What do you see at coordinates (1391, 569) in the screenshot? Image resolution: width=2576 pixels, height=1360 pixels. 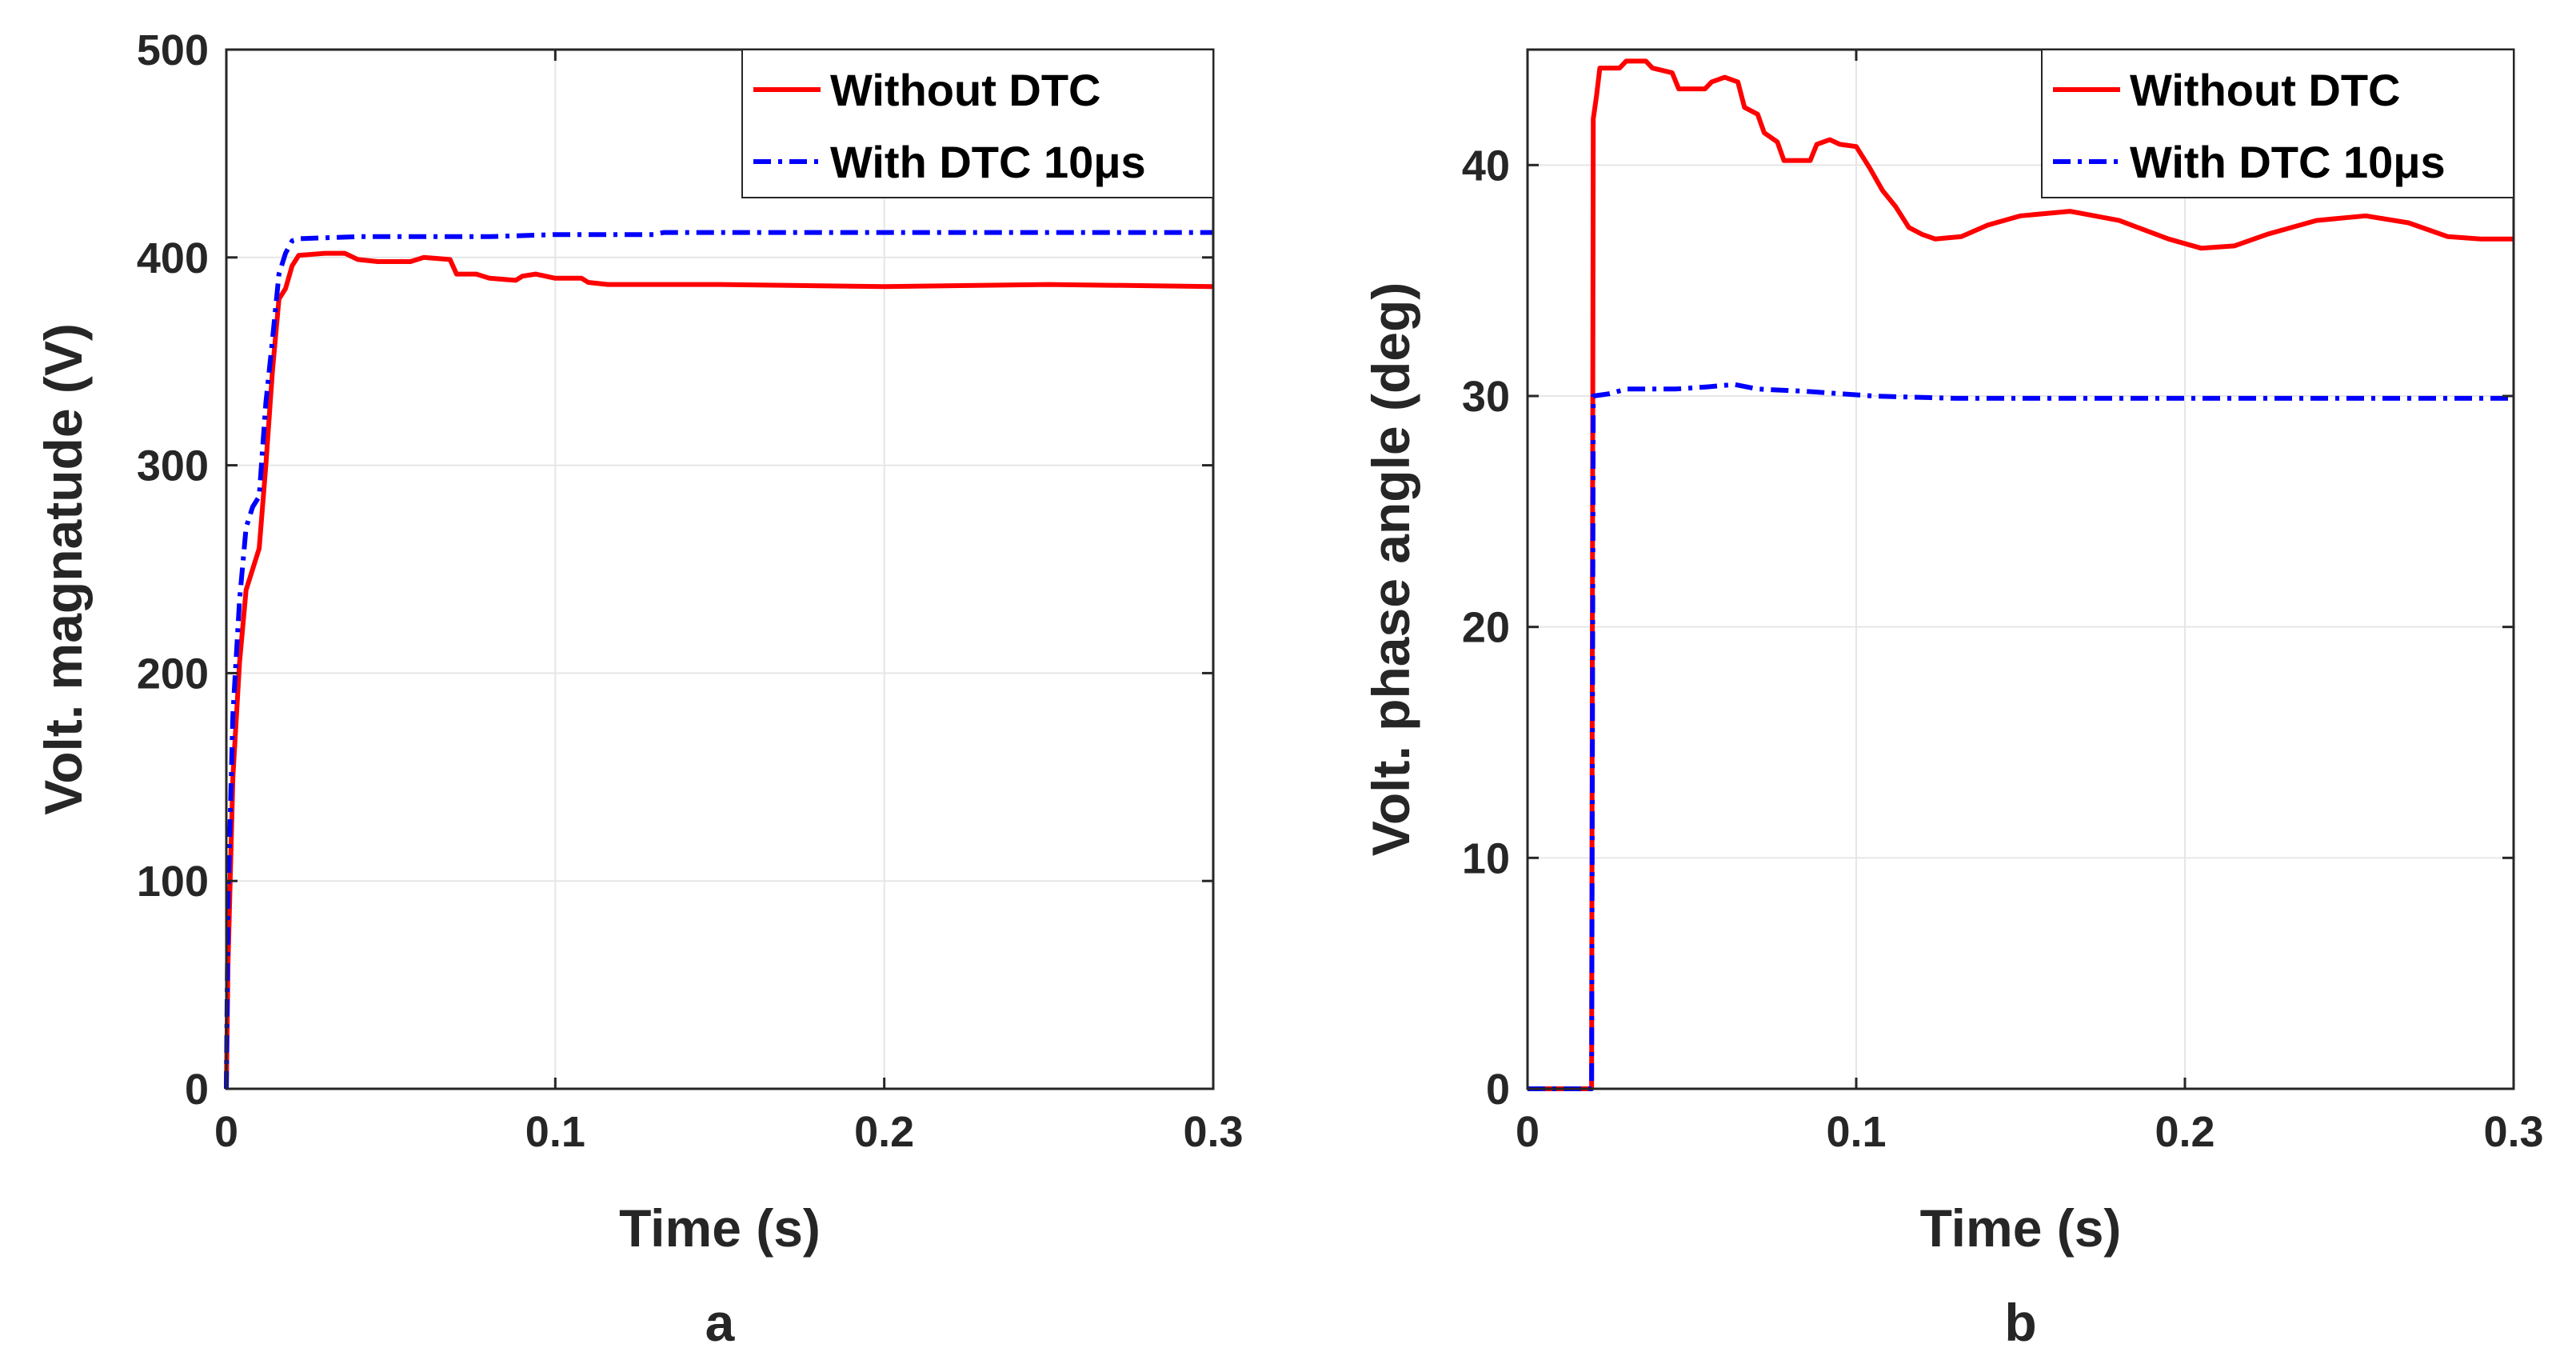 I see `y-axis-label: Volt. phase angle (deg)` at bounding box center [1391, 569].